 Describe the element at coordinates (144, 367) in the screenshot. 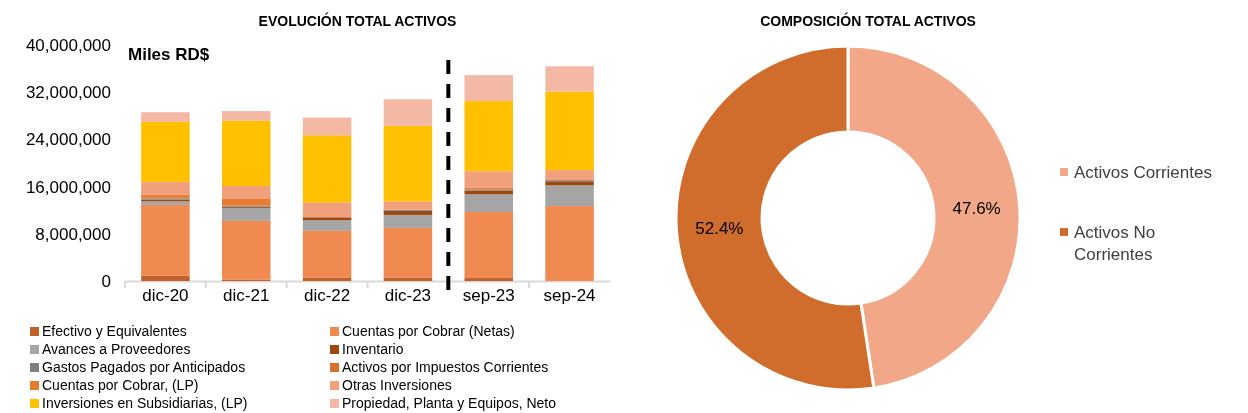

I see `legend-label: Gastos Pagados por Anticipados` at that location.